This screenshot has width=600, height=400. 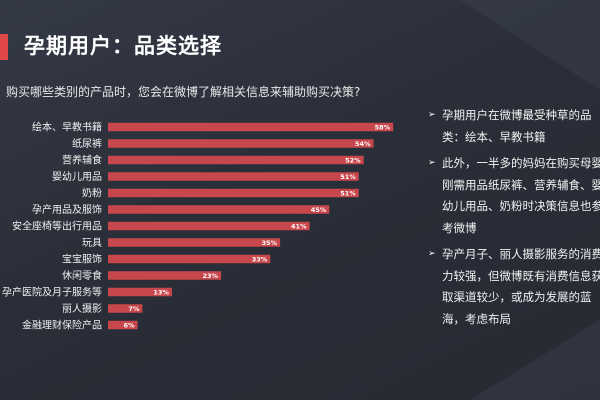 I want to click on note-text: 海，考虑布局, so click(x=476, y=318).